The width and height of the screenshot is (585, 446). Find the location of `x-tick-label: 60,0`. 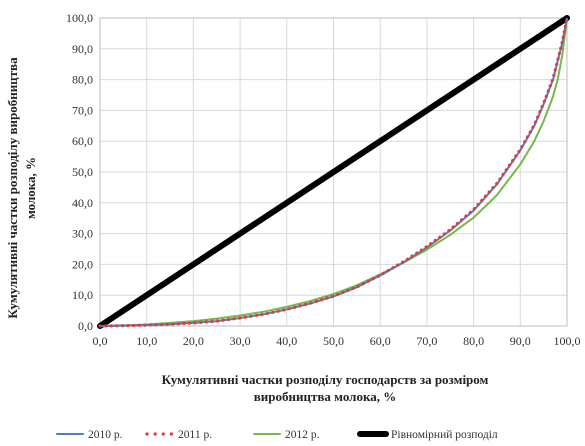

x-tick-label: 60,0 is located at coordinates (380, 341).